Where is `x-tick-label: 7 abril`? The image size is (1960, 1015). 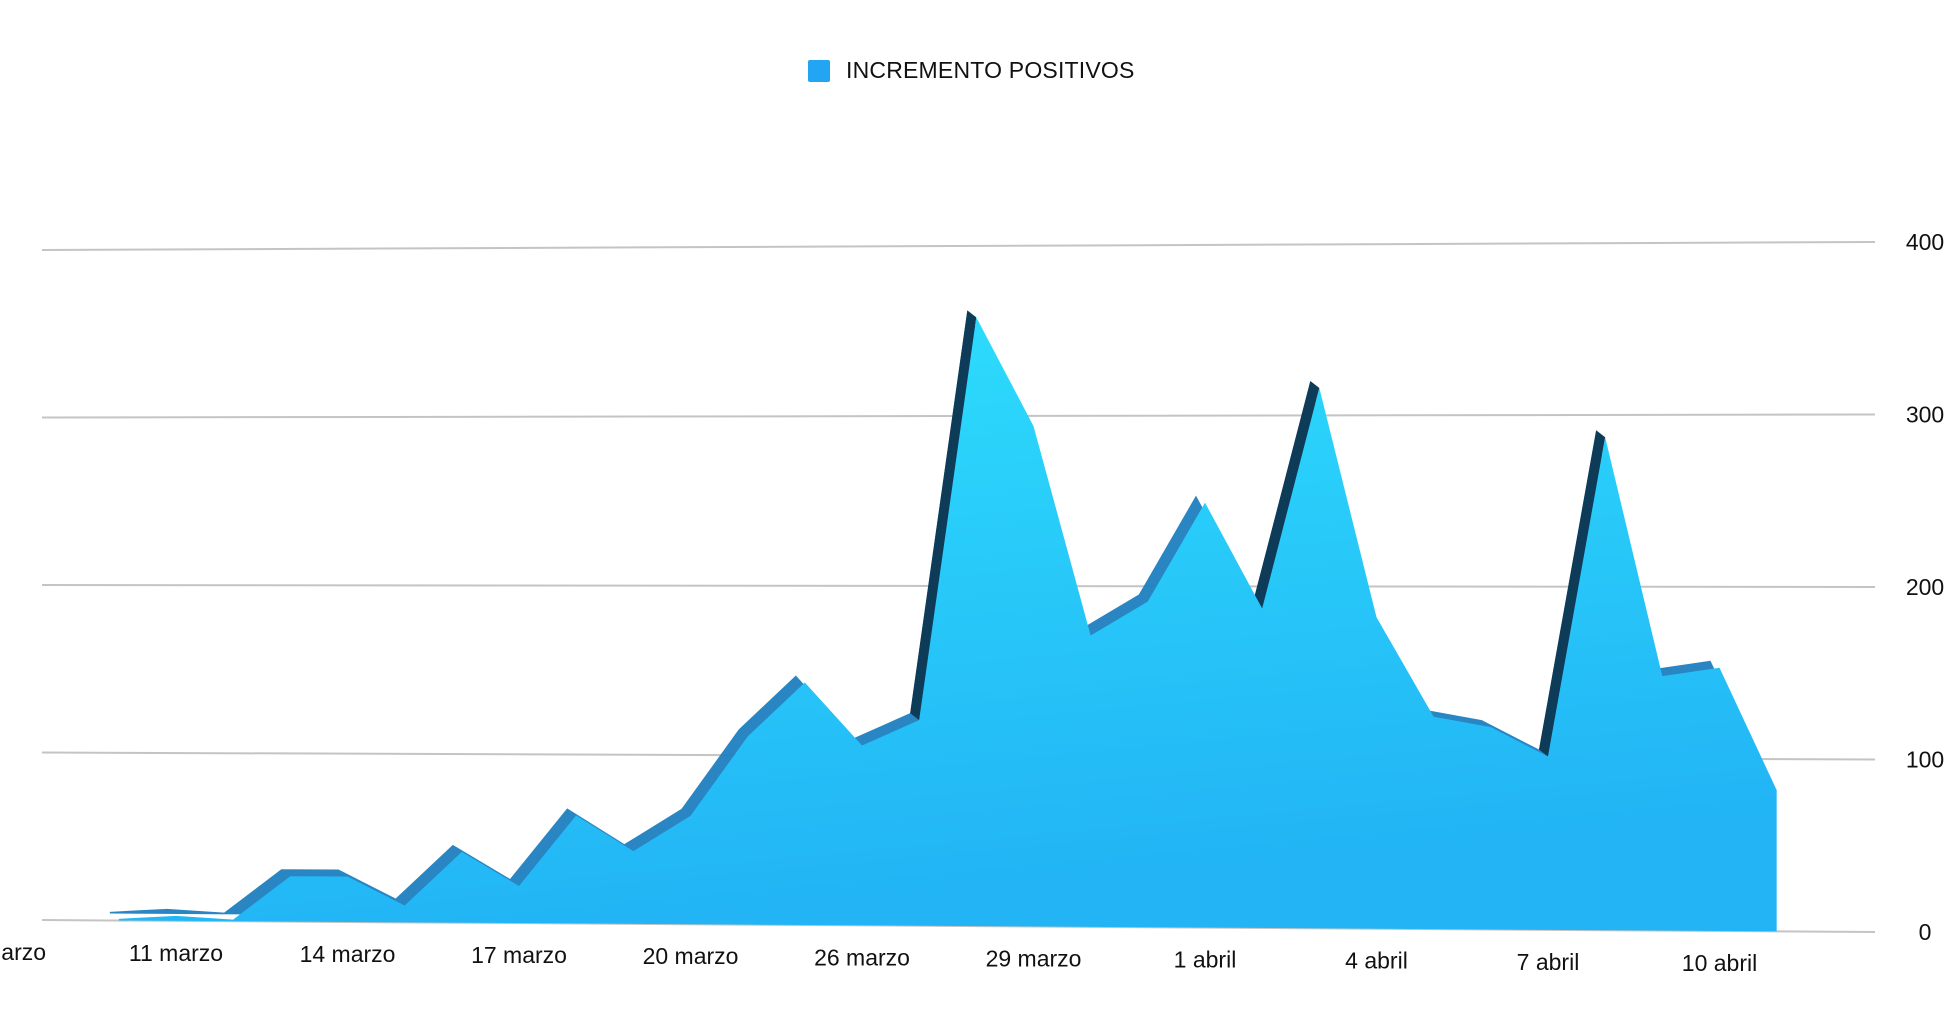 x-tick-label: 7 abril is located at coordinates (1548, 962).